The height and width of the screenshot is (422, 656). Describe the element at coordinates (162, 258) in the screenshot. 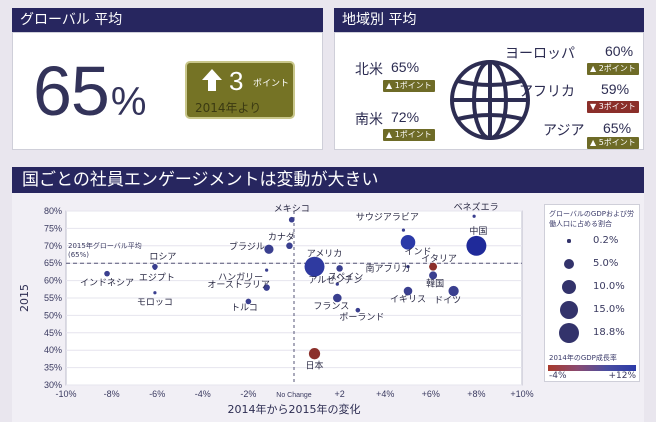

I see `point-label: ロシア` at that location.